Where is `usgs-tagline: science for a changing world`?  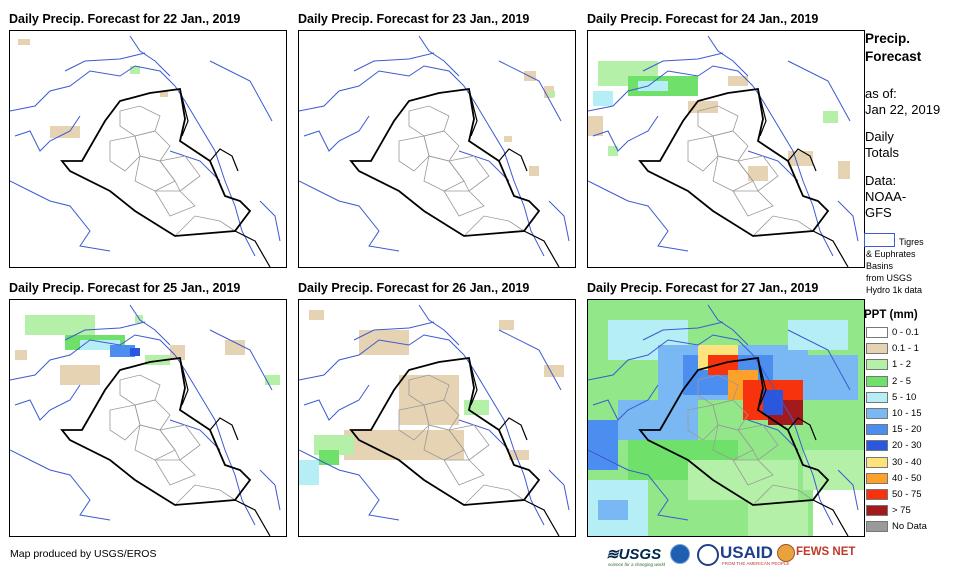 usgs-tagline: science for a changing world is located at coordinates (637, 564).